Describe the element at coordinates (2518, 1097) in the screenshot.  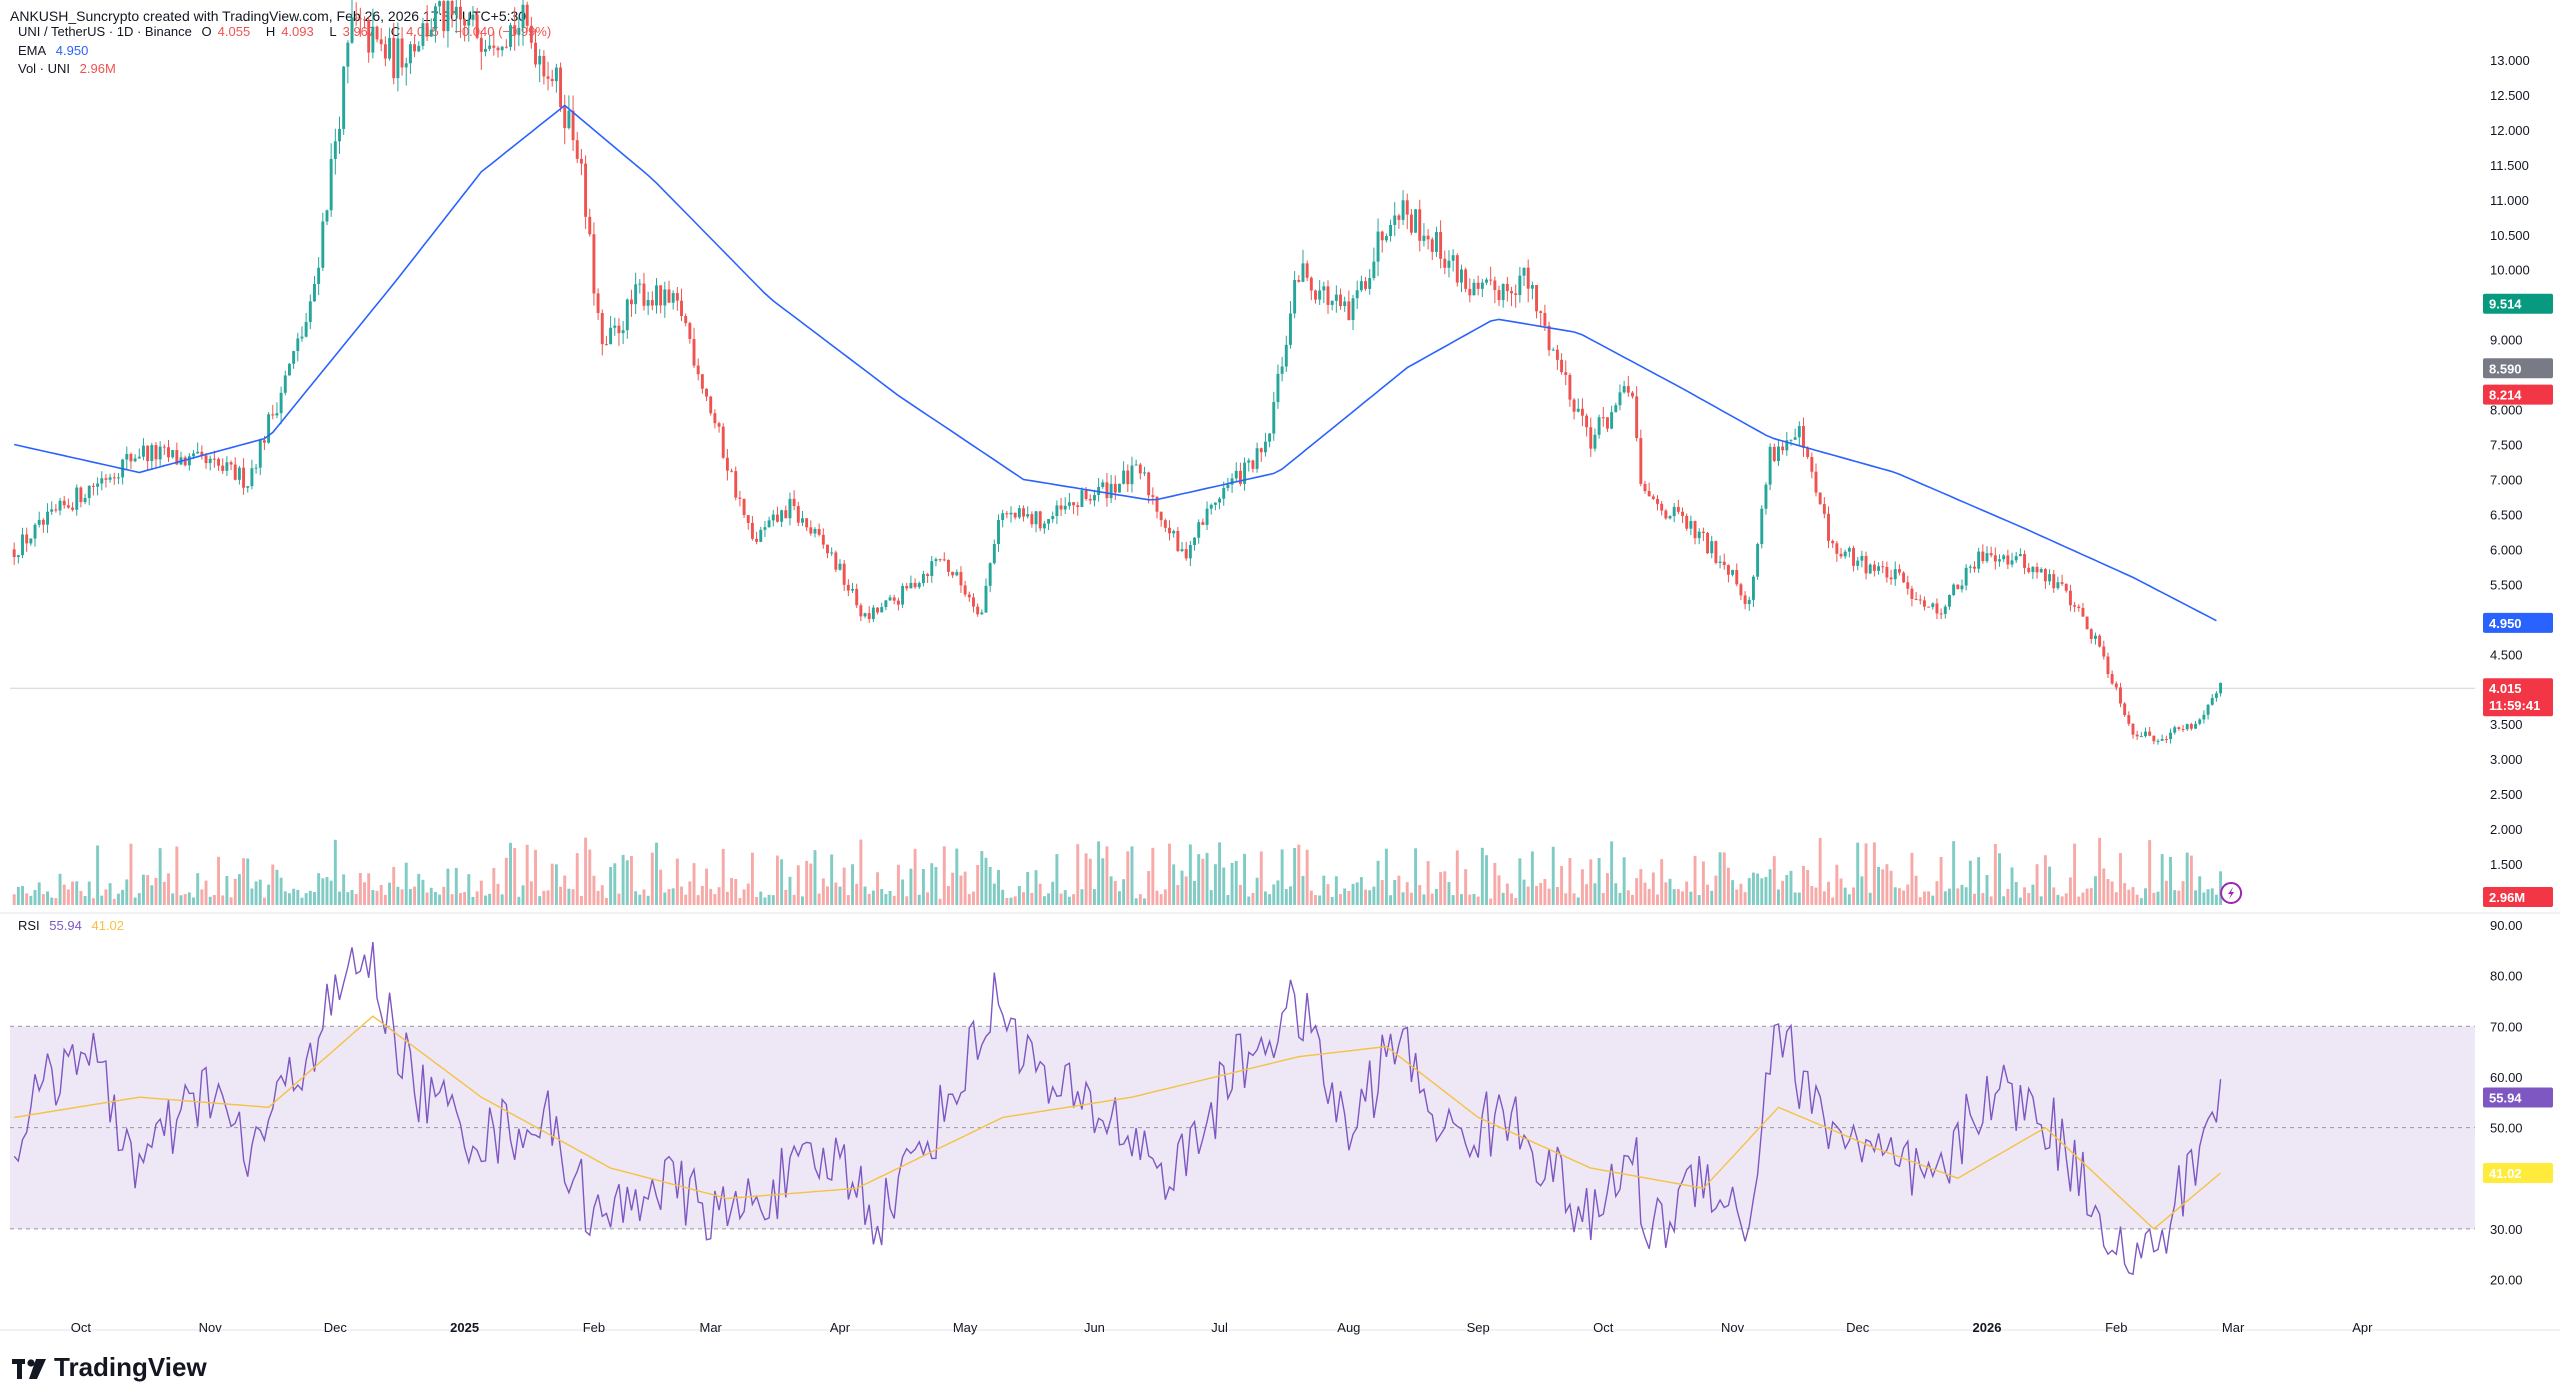
I see `rsi-tag-bg` at that location.